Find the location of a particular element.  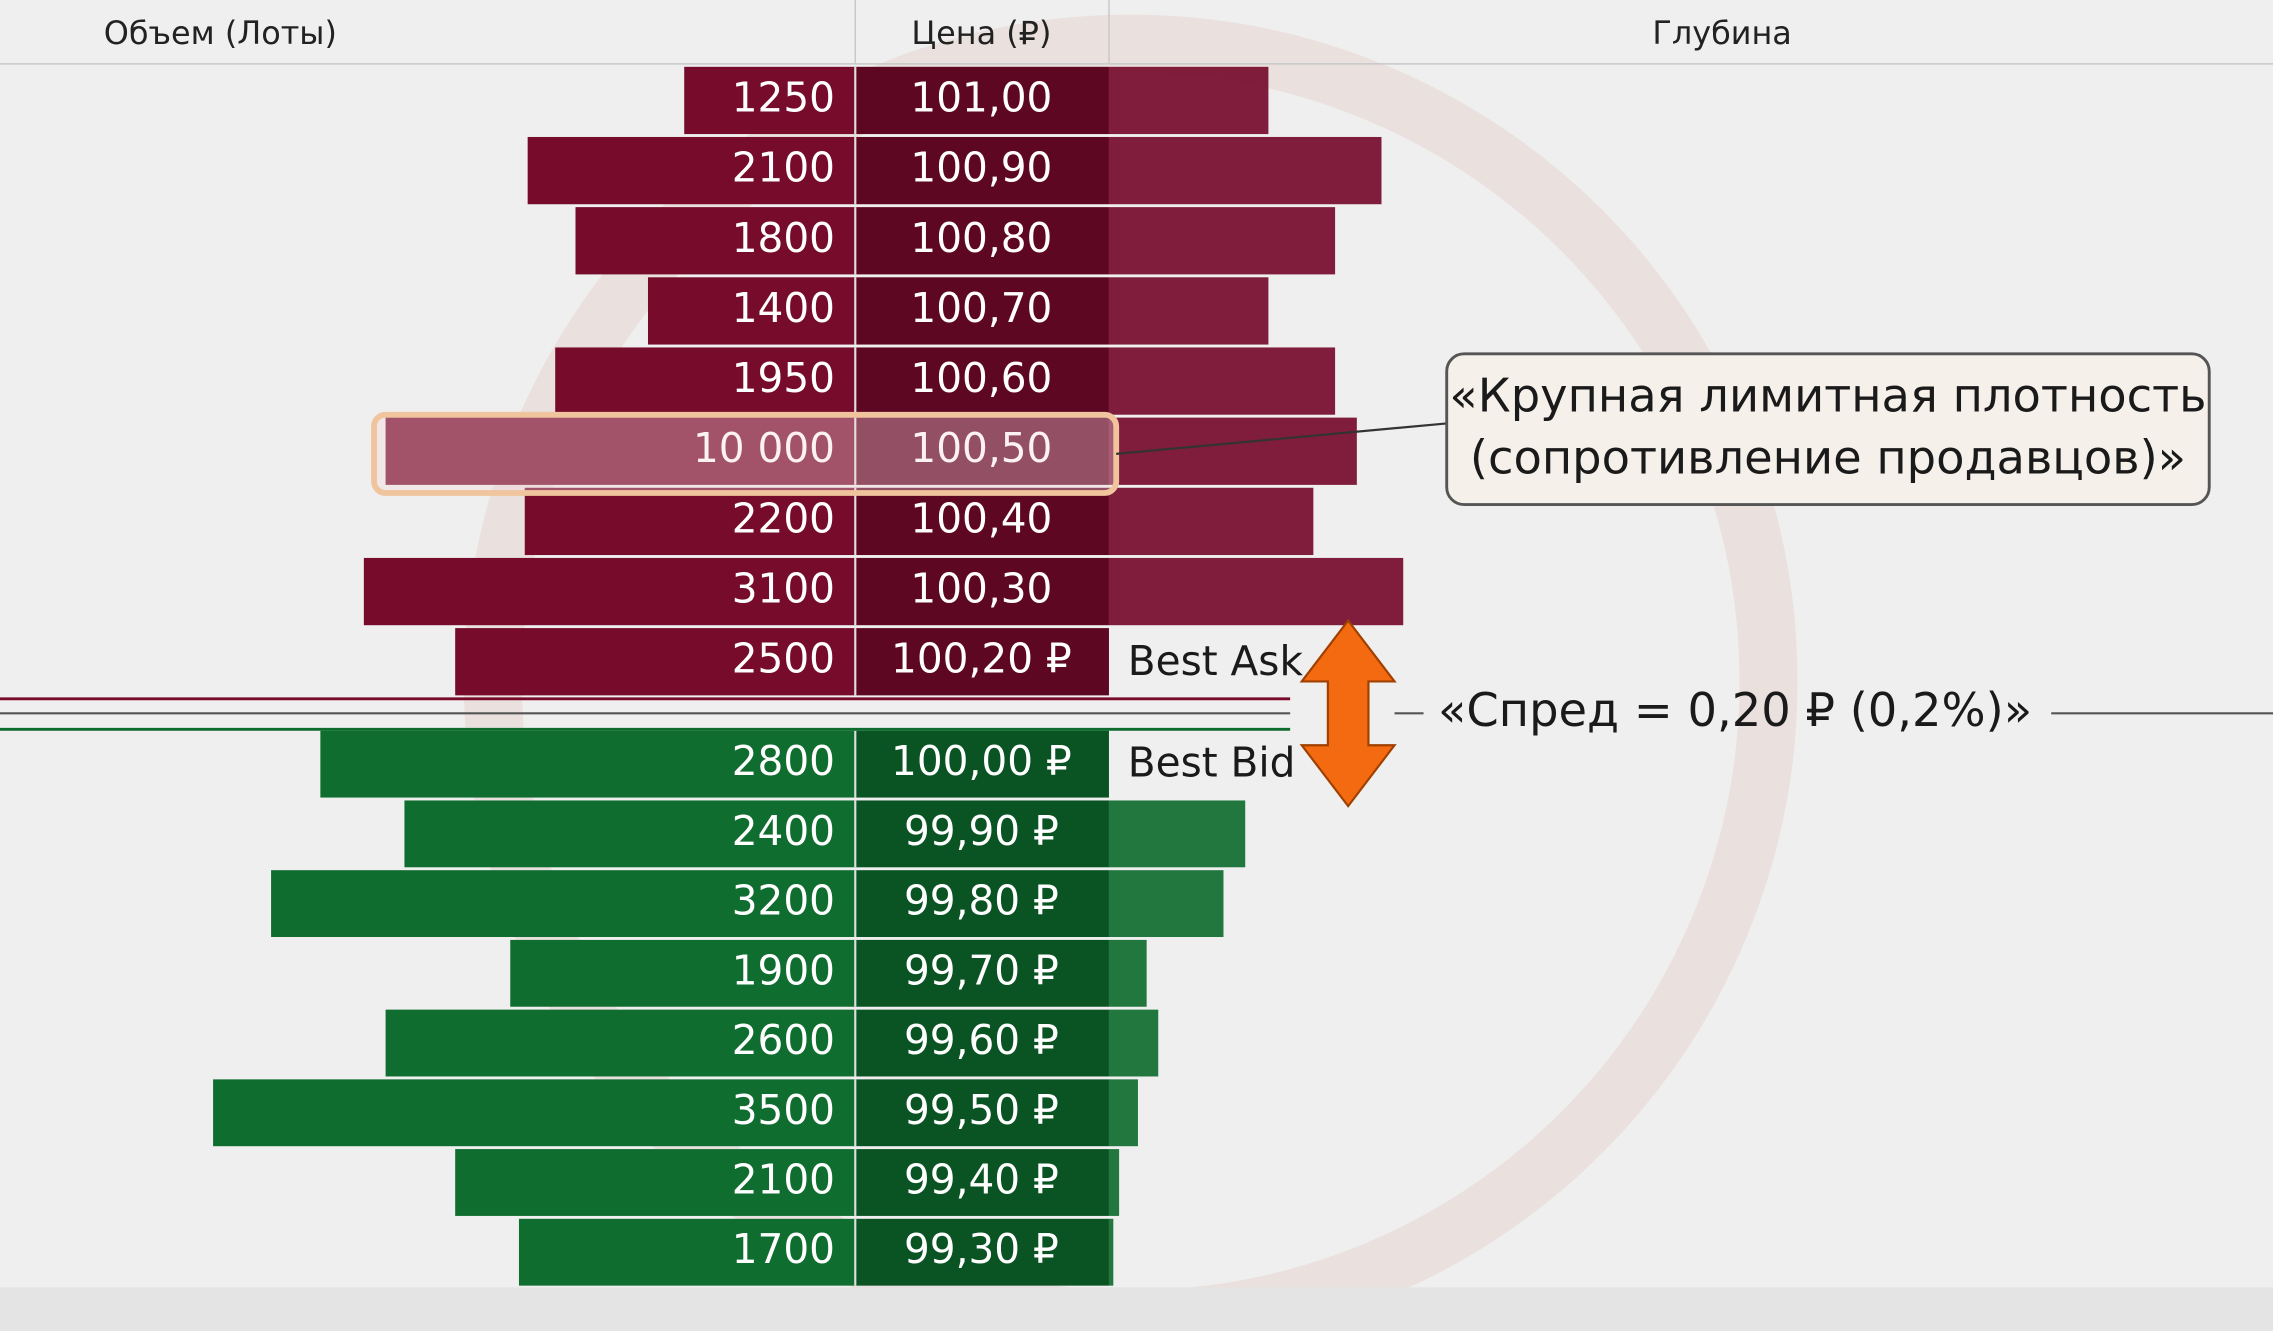

price: 100,90 is located at coordinates (981, 168).